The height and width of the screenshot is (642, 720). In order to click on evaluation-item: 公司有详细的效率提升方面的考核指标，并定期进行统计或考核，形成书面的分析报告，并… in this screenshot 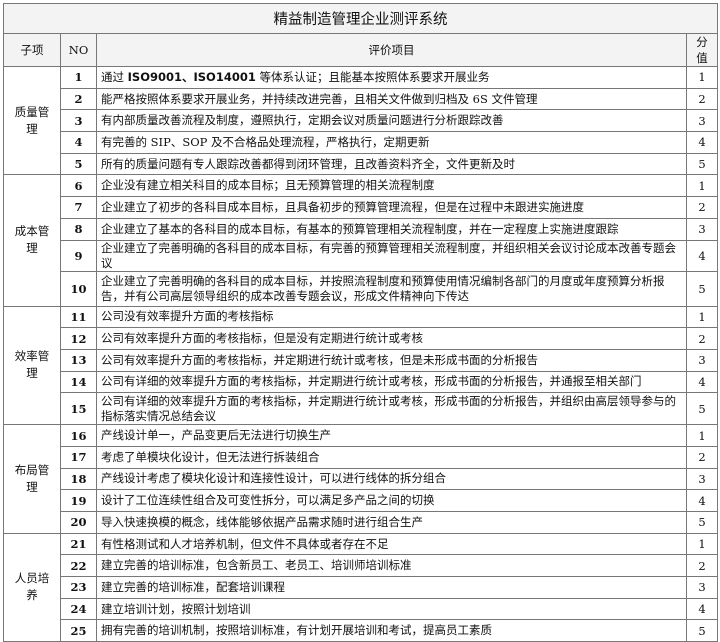, I will do `click(391, 382)`.